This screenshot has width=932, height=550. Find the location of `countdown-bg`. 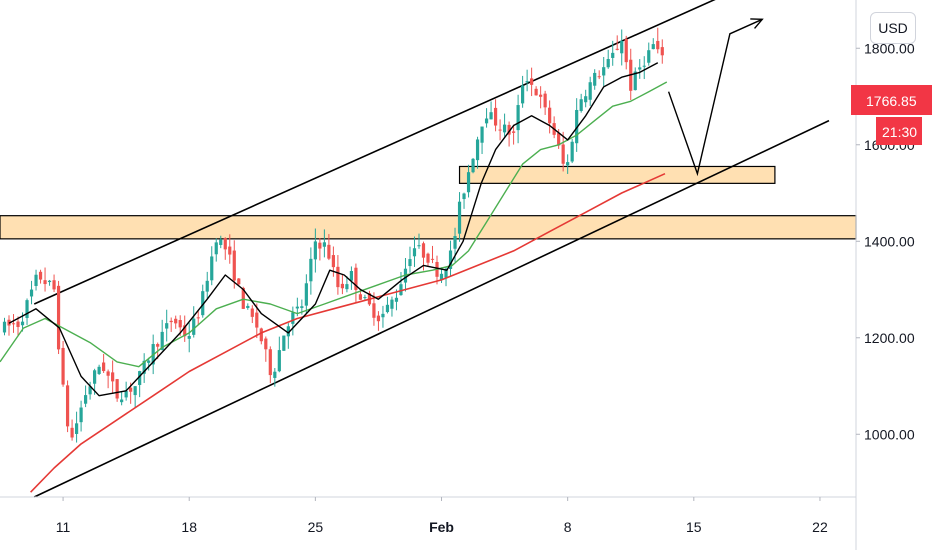

countdown-bg is located at coordinates (899, 131).